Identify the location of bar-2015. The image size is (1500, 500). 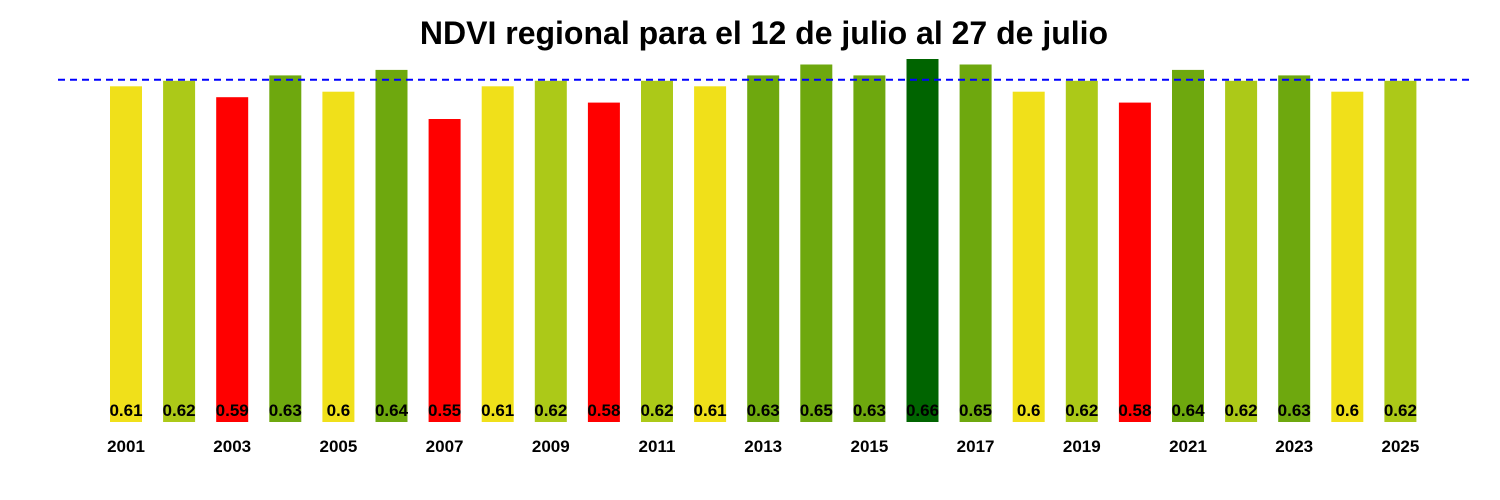
(869, 249).